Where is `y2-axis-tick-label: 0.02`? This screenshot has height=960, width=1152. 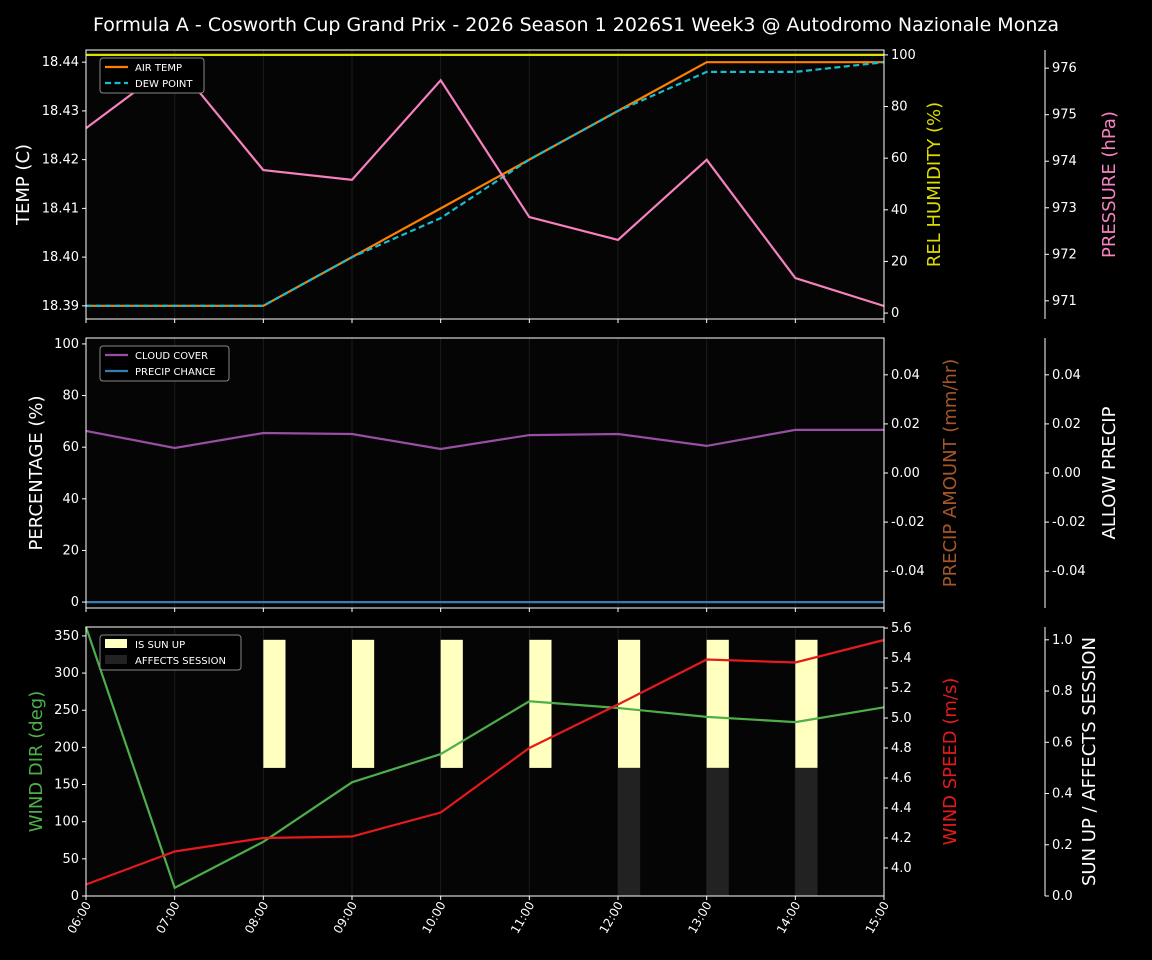
y2-axis-tick-label: 0.02 is located at coordinates (905, 424).